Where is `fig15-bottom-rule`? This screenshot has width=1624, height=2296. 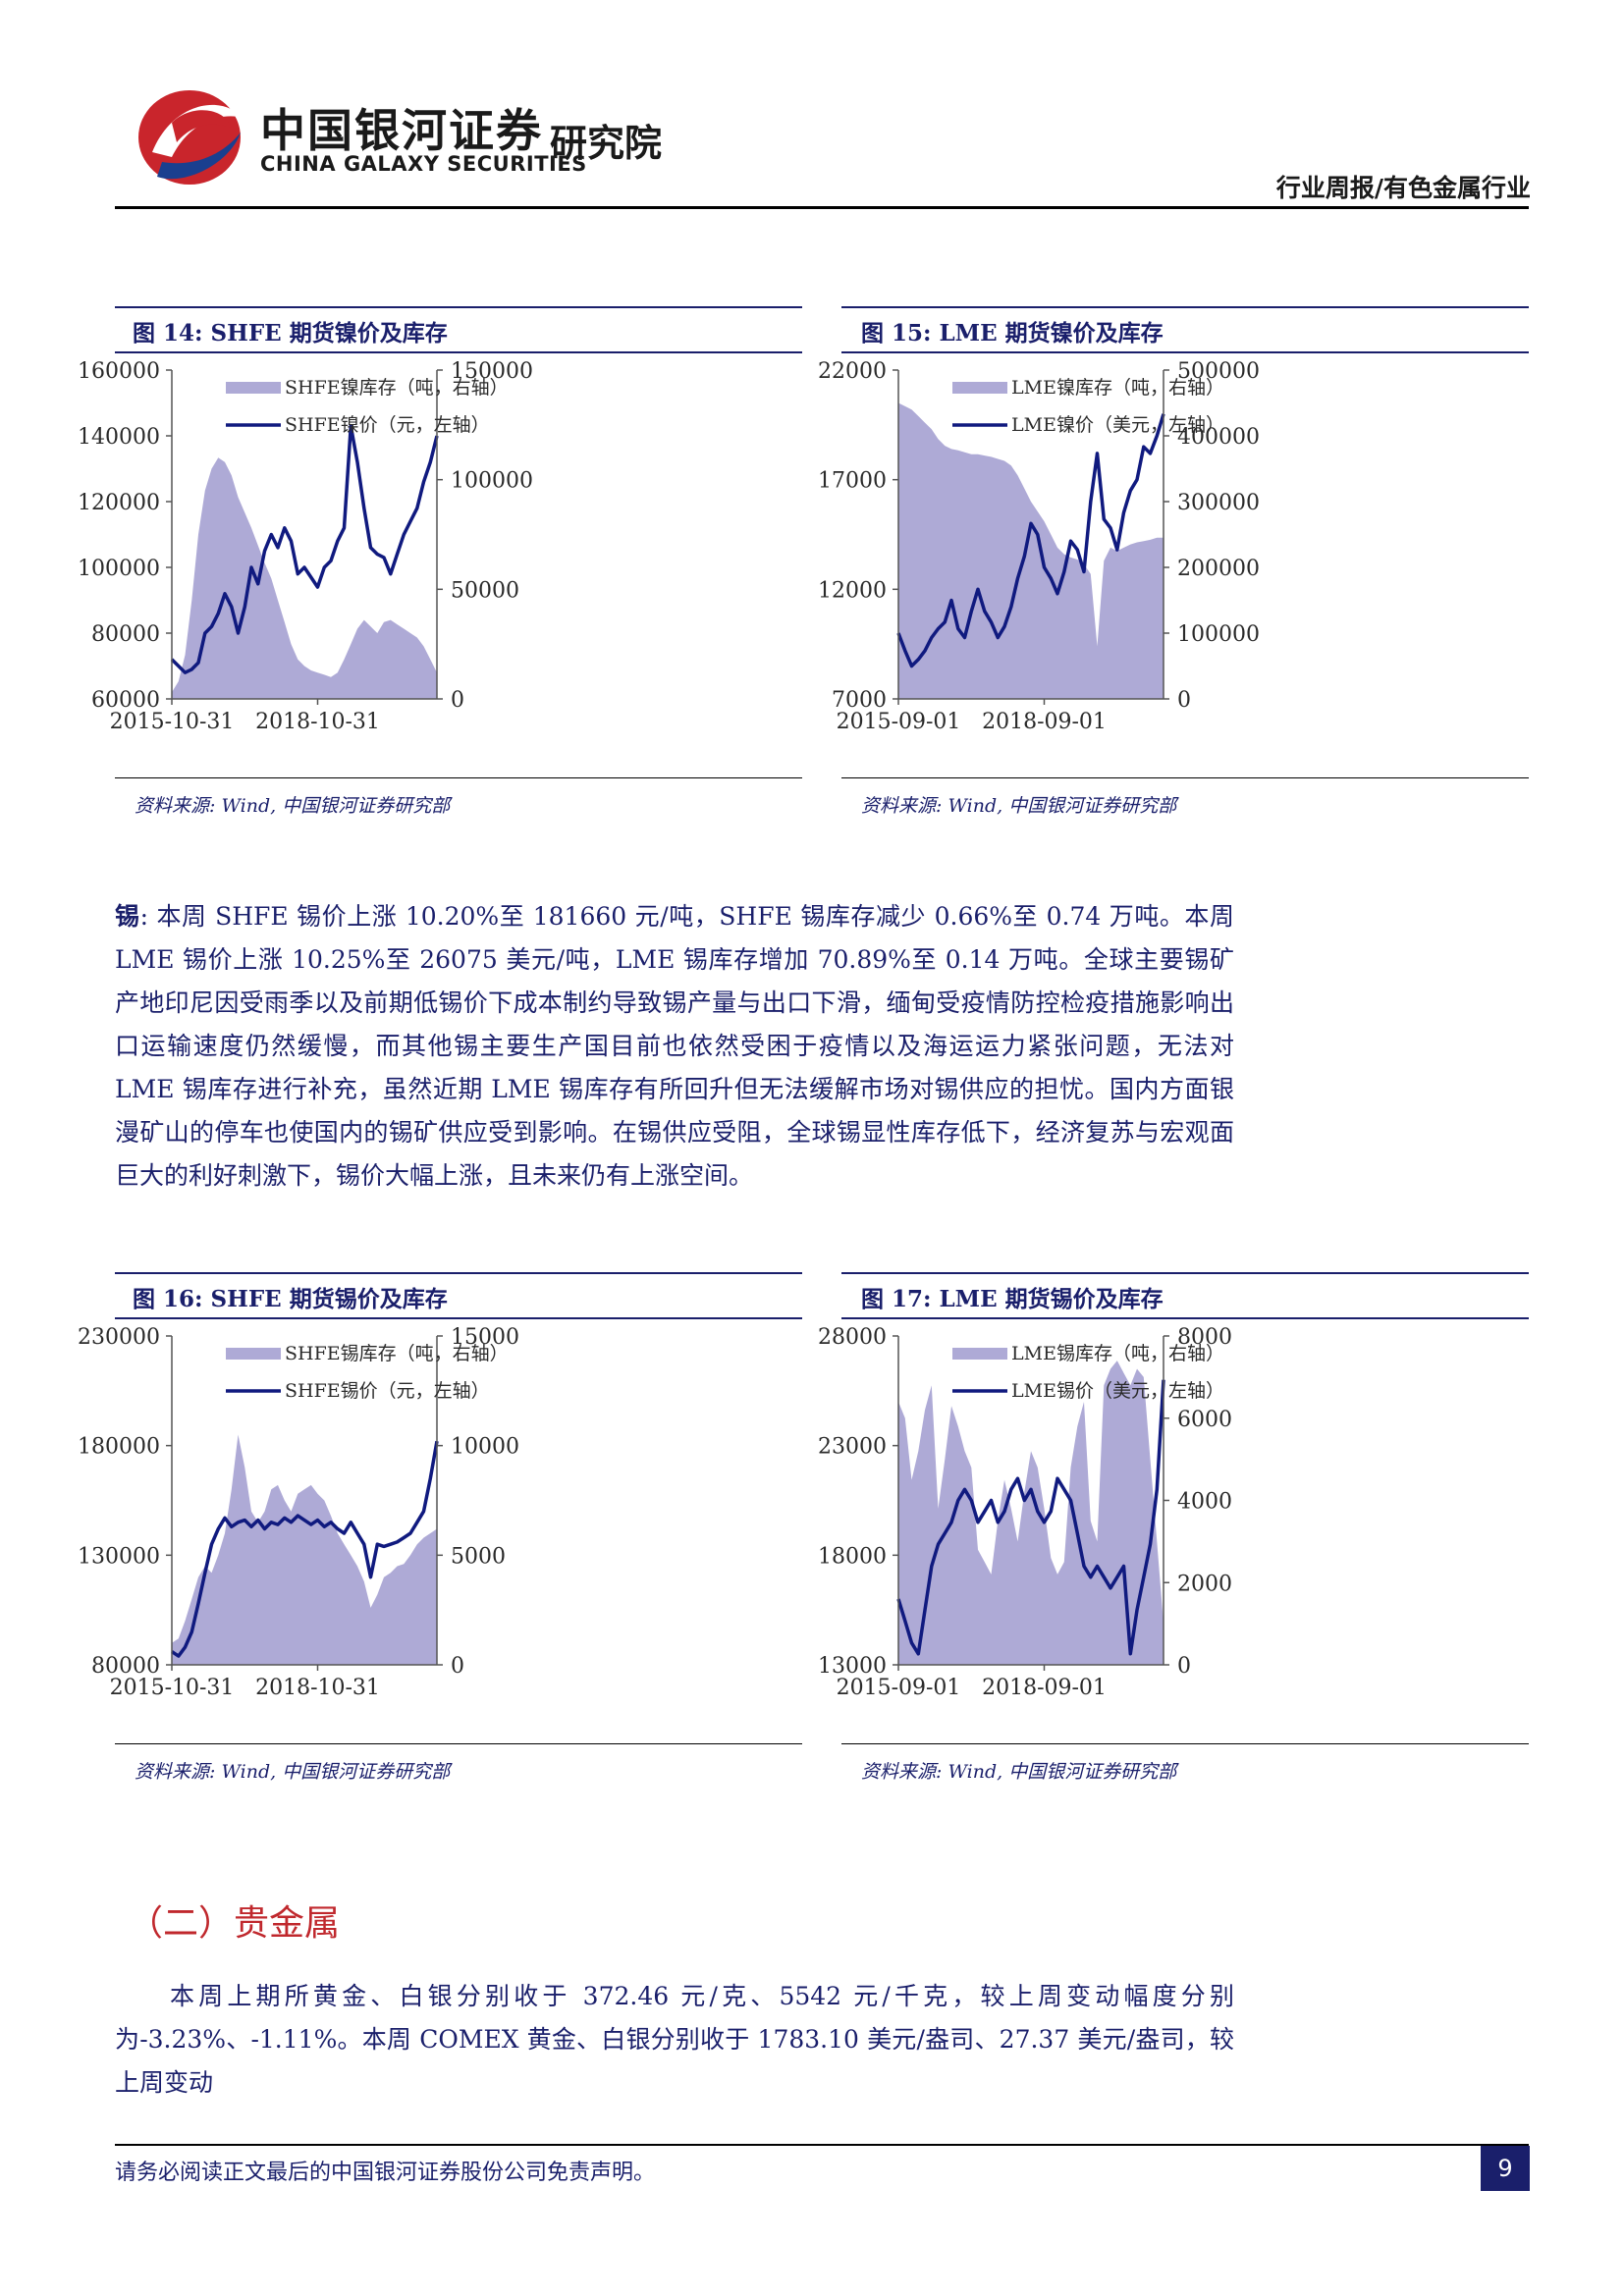
fig15-bottom-rule is located at coordinates (1185, 777).